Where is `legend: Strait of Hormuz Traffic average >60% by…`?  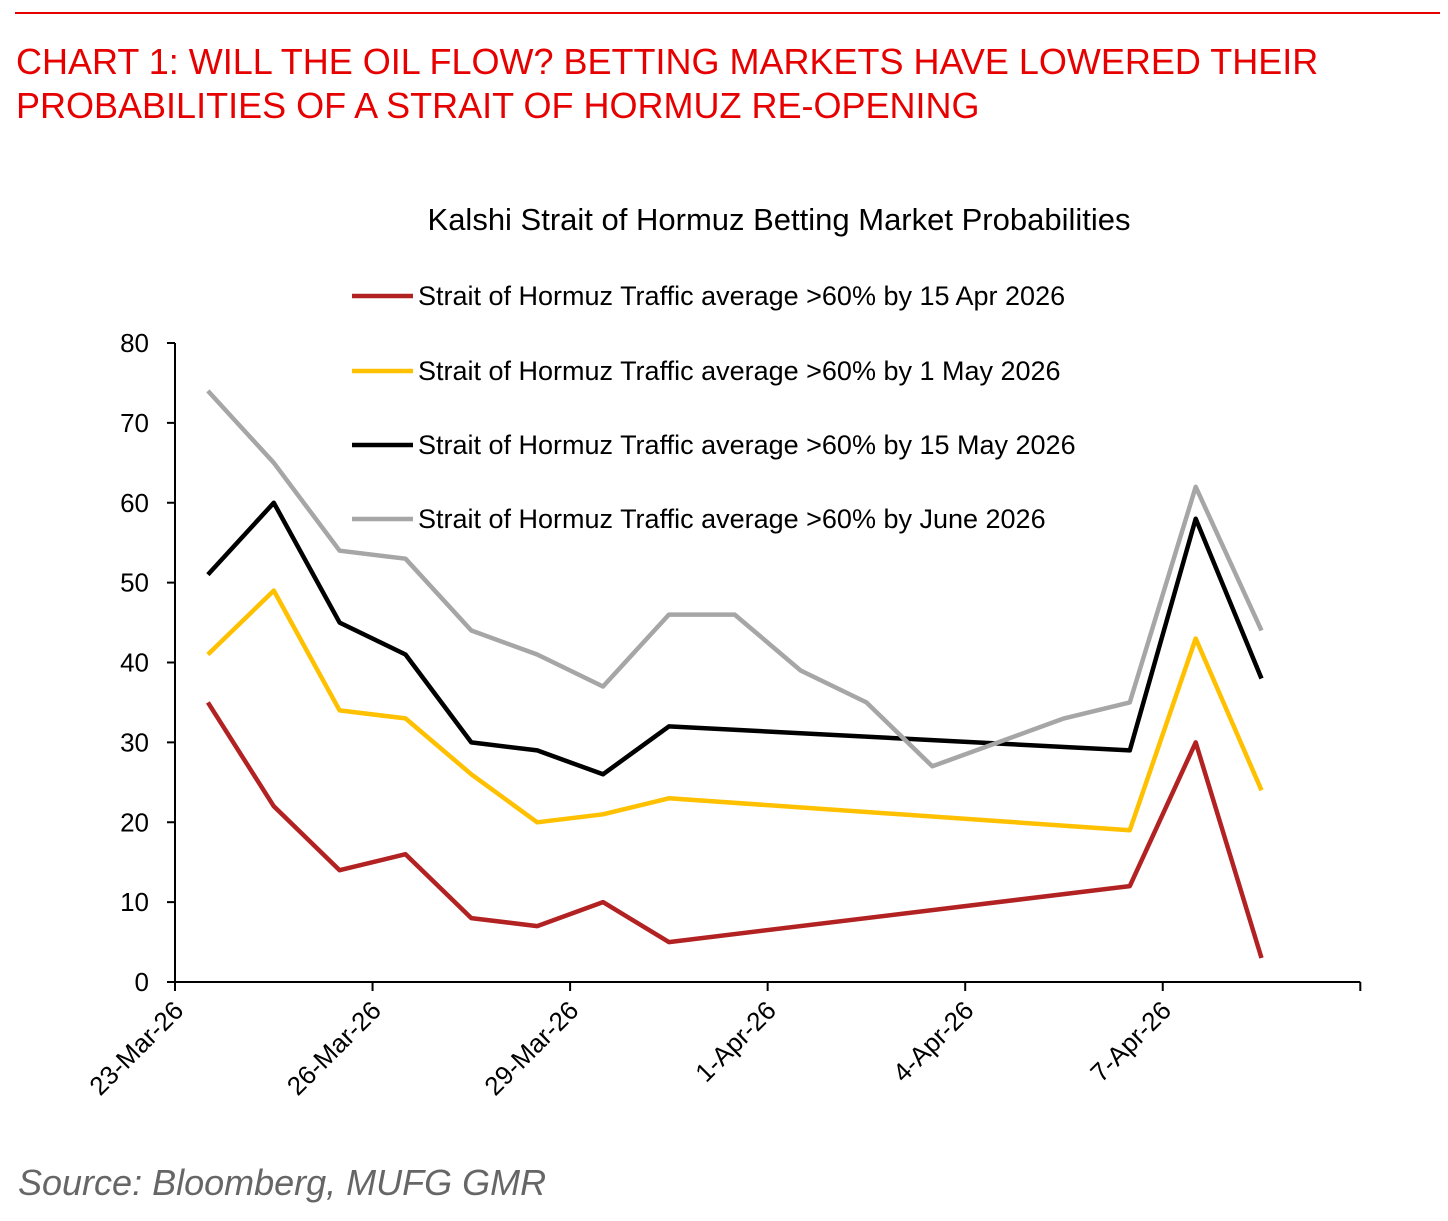
legend: Strait of Hormuz Traffic average >60% by… is located at coordinates (714, 407).